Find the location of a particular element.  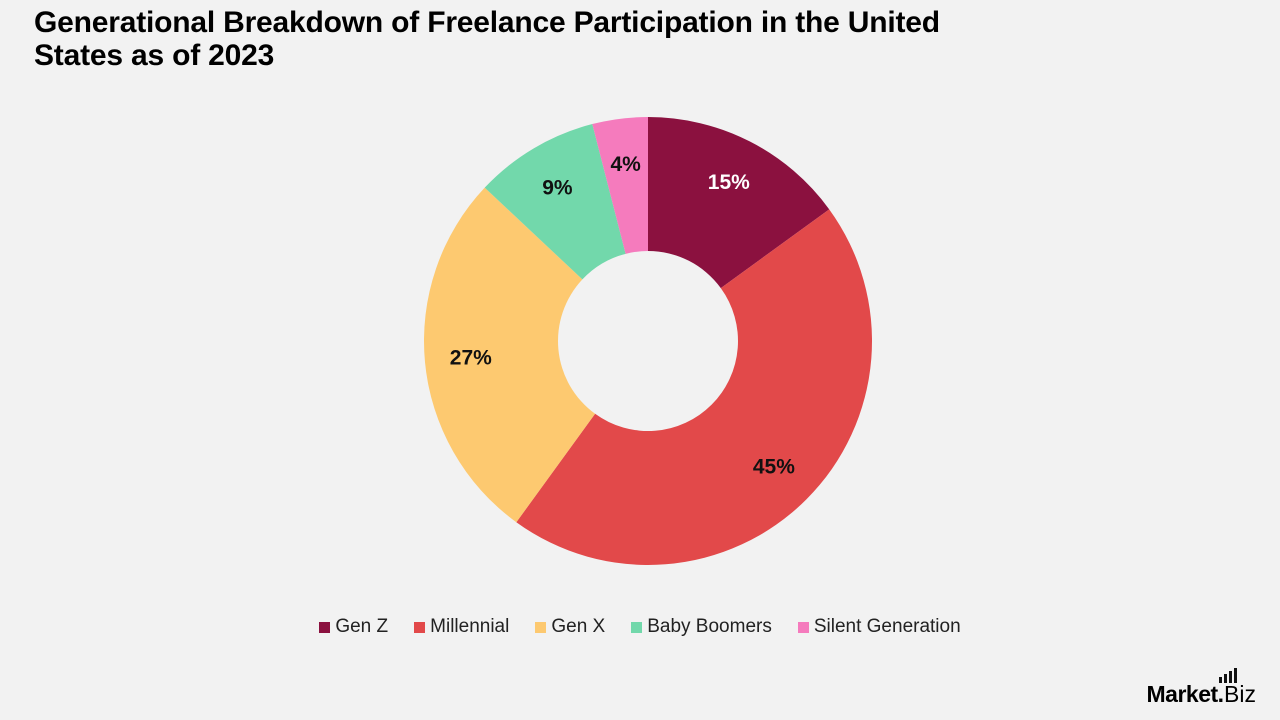

legend-label: Baby Boomers is located at coordinates (709, 626).